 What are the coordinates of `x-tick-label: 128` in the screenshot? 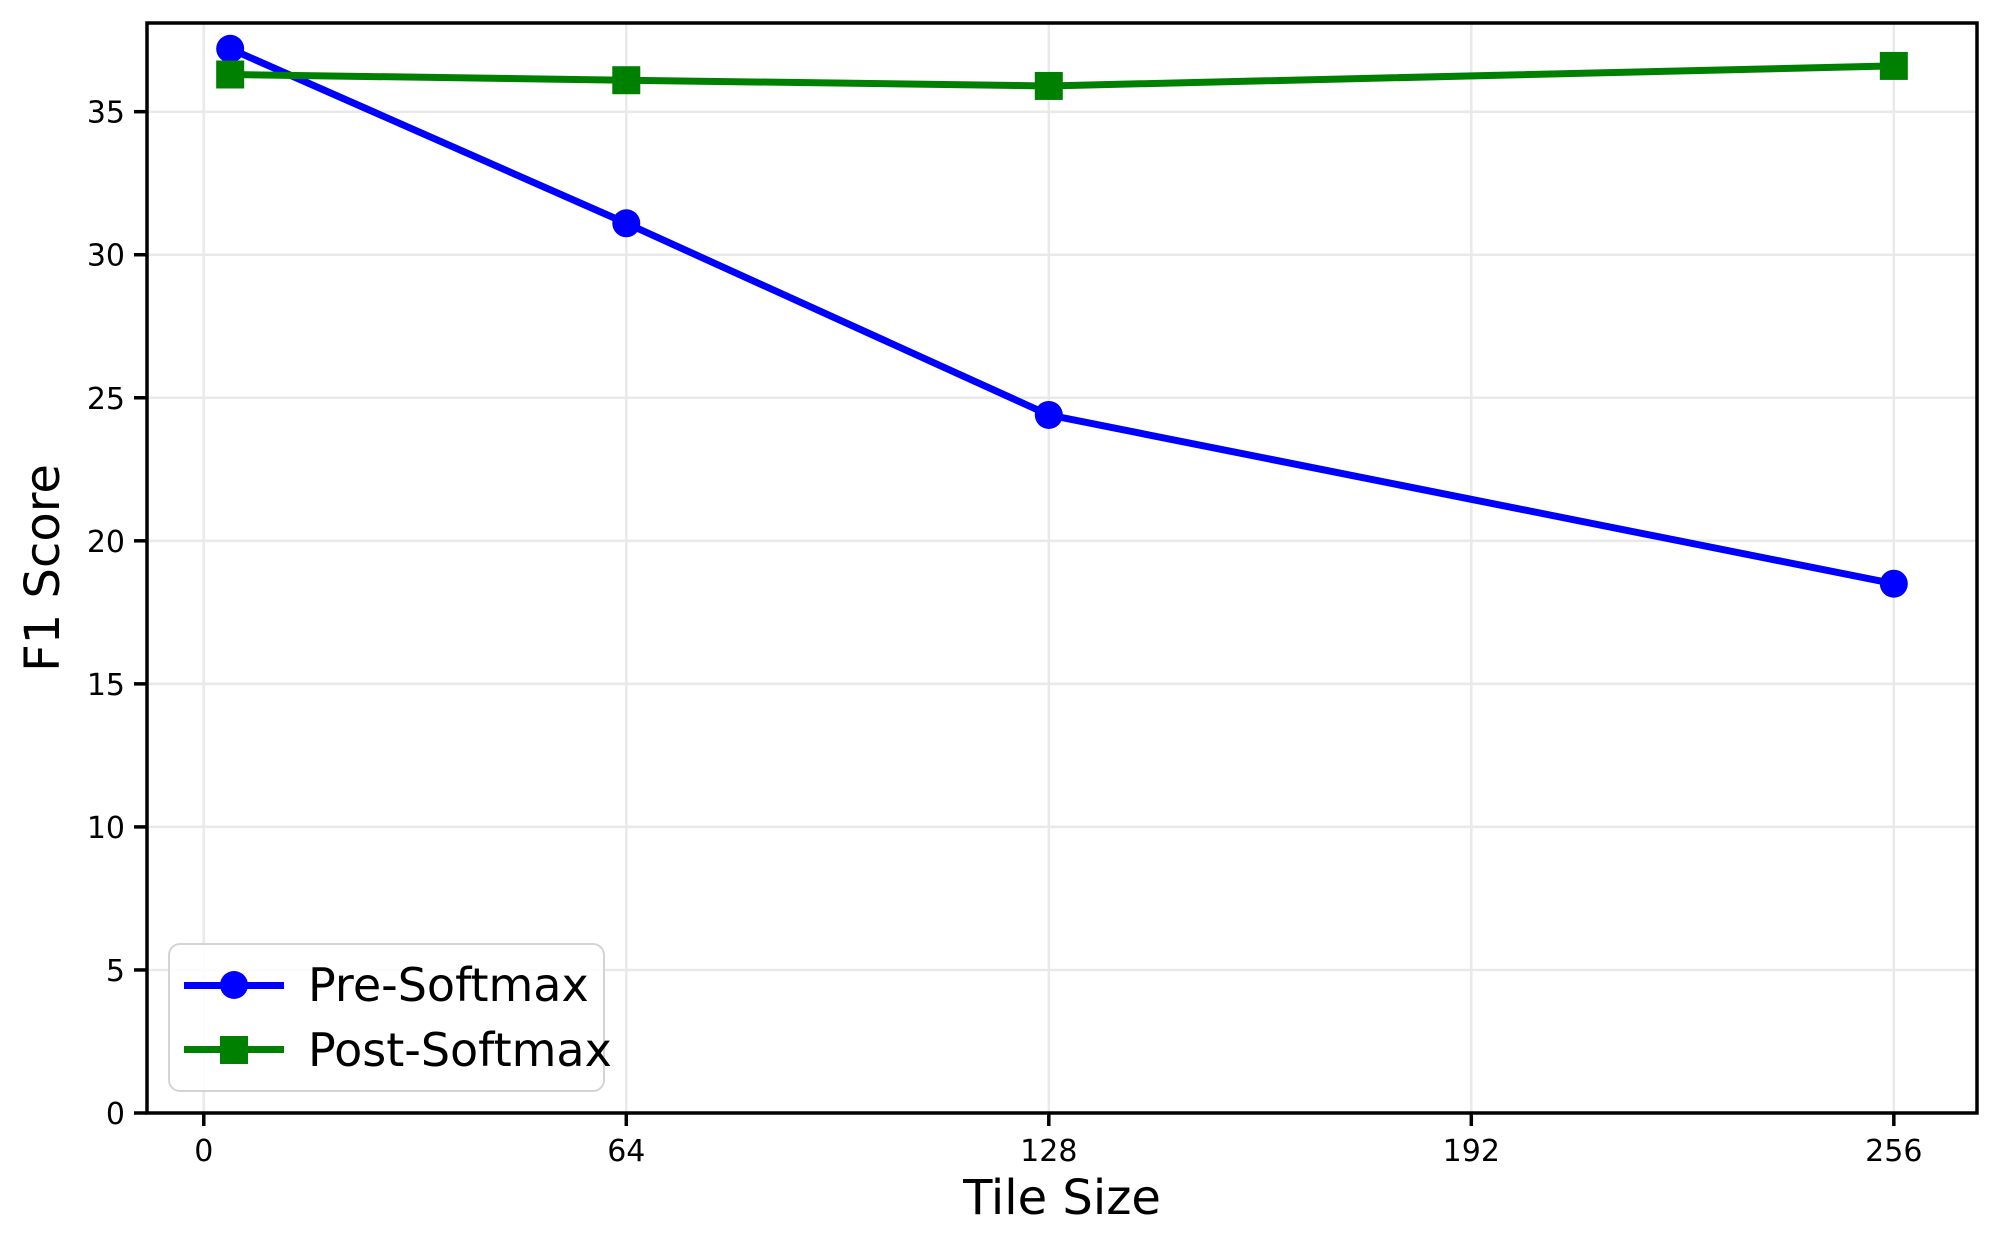 It's located at (1048, 1151).